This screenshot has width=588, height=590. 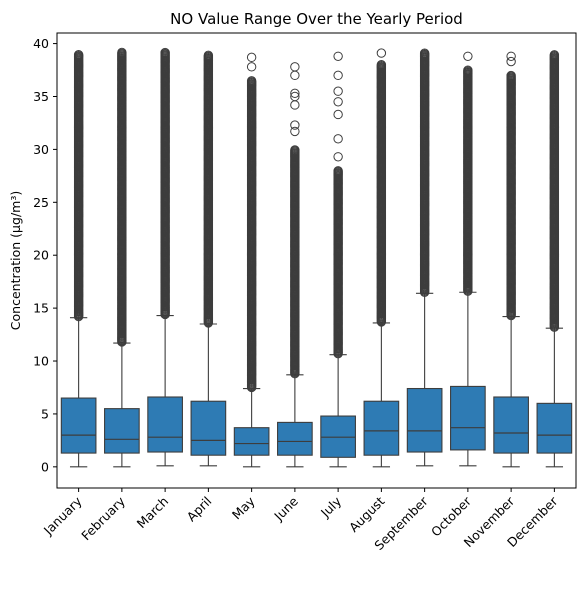 I want to click on box-october, so click(x=468, y=259).